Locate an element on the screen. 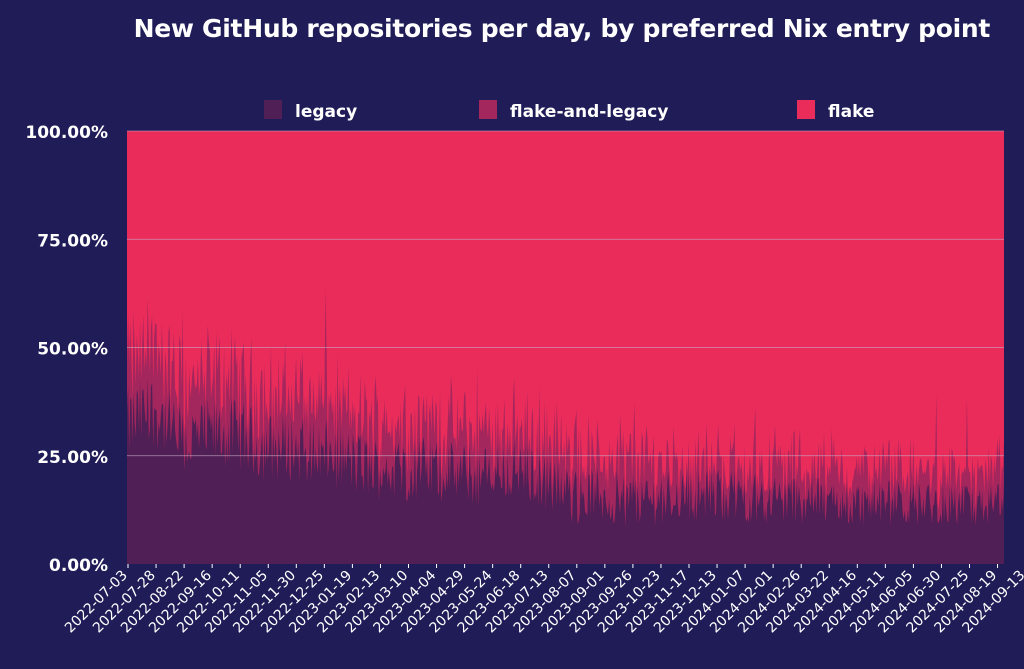 The width and height of the screenshot is (1024, 669). legend-label-flake-and-legacy: flake-and-legacy is located at coordinates (589, 112).